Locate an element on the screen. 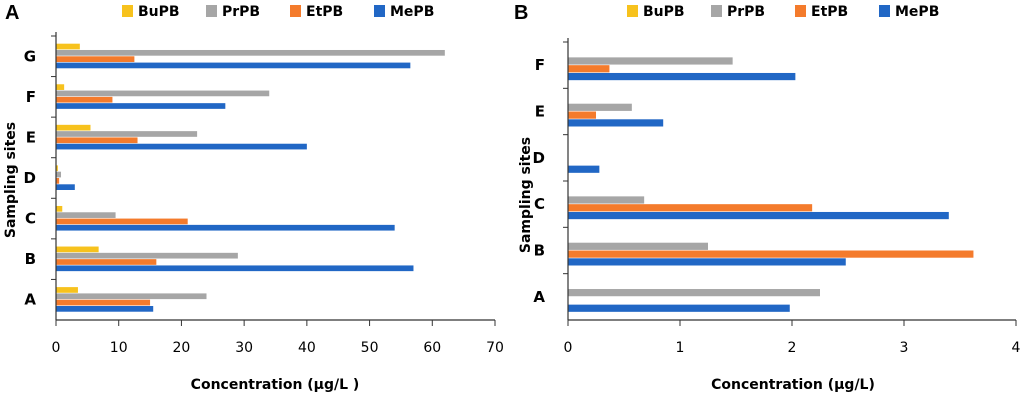 The width and height of the screenshot is (1024, 403). x-tick-label: 40 is located at coordinates (307, 348).